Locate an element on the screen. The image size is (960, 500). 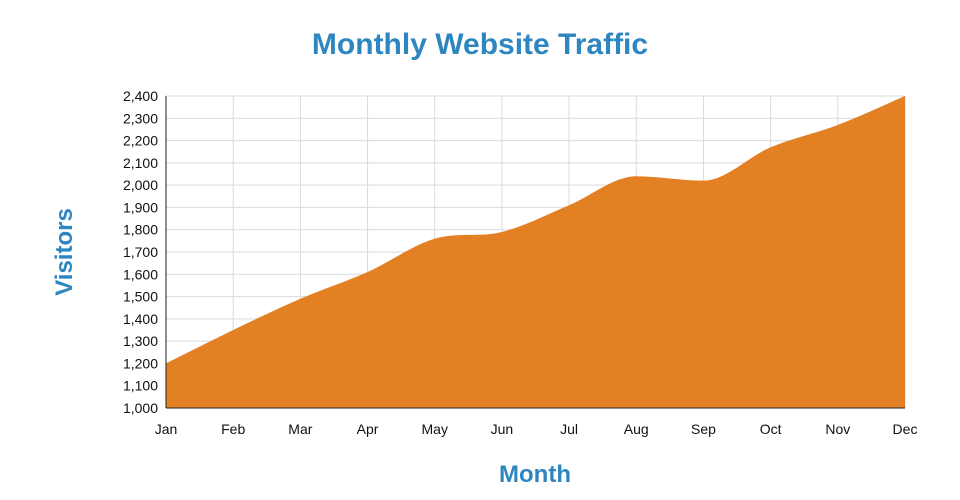
y-tick-label: 2,400 is located at coordinates (140, 96).